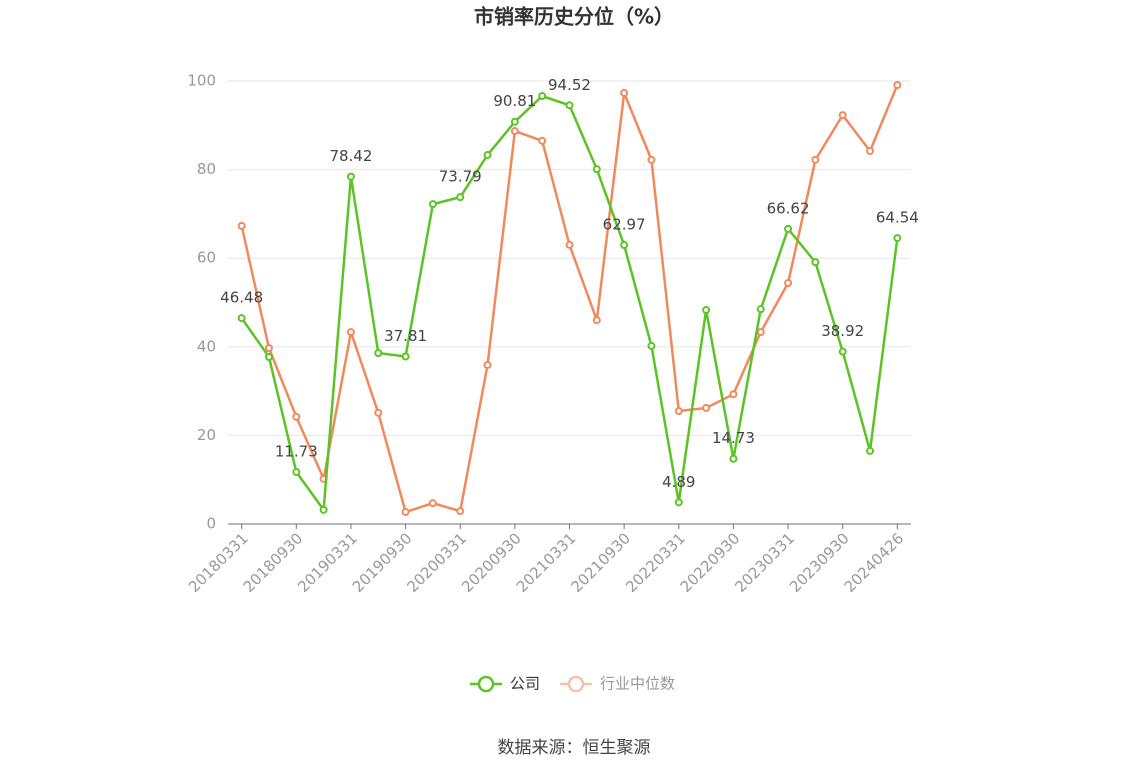 This screenshot has width=1148, height=776. I want to click on data-label: 14.73, so click(733, 438).